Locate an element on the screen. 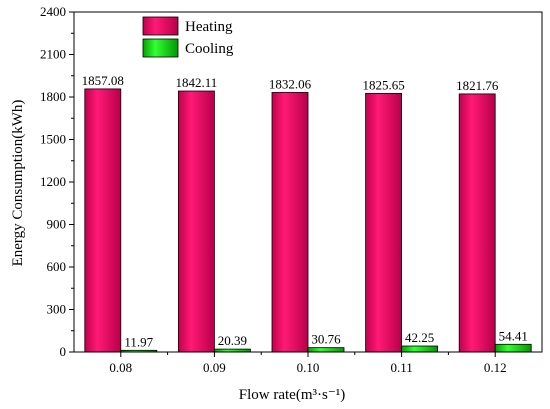 The height and width of the screenshot is (409, 550). y-tick-label: 300 is located at coordinates (57, 309).